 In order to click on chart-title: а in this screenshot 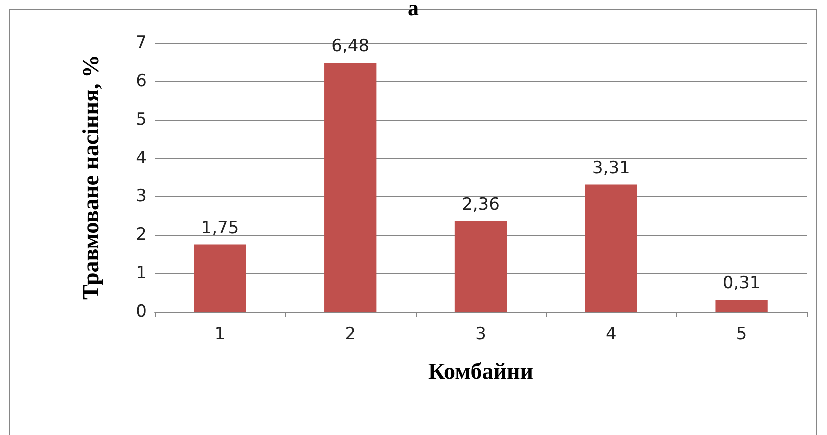, I will do `click(413, 10)`.